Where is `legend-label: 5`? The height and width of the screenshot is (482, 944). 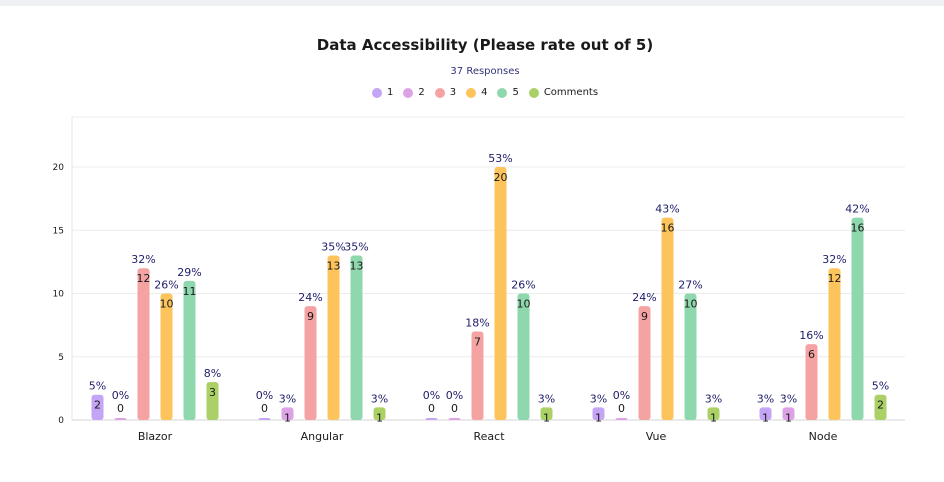
legend-label: 5 is located at coordinates (515, 92).